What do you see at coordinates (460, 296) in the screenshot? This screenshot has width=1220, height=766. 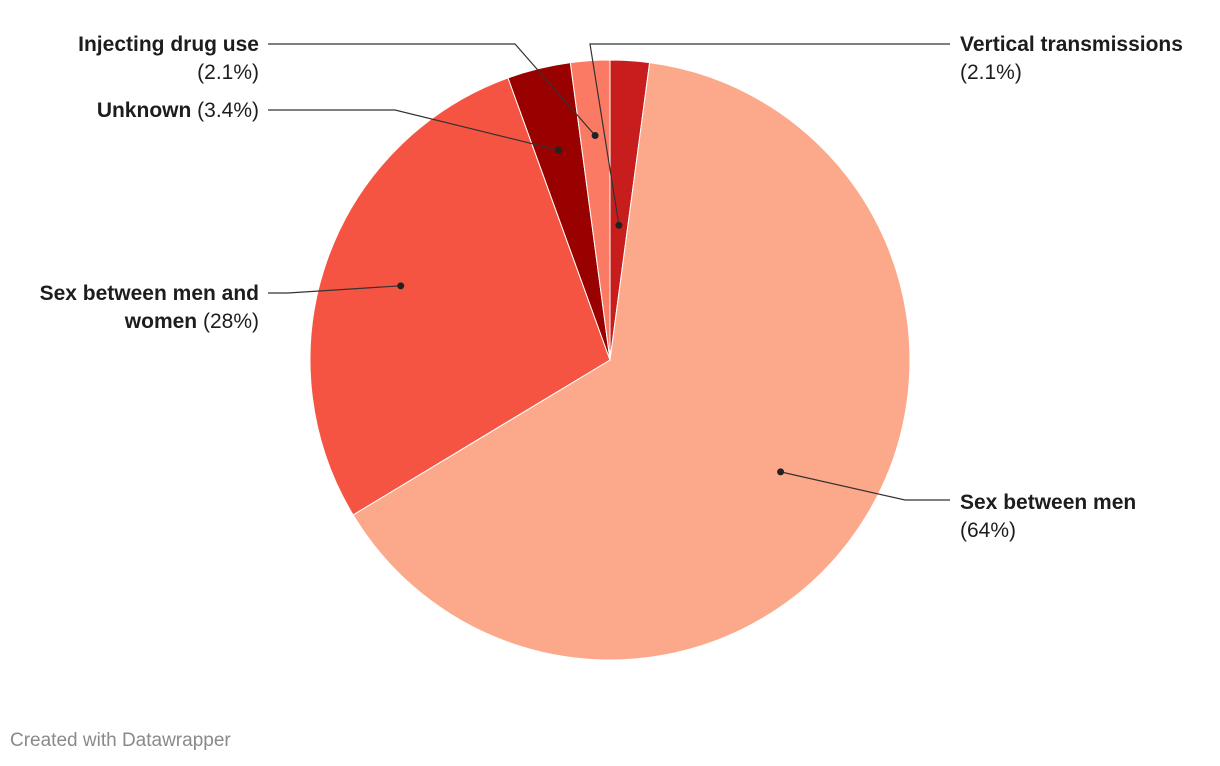 I see `pie-slice-sex-between-men-and-women` at bounding box center [460, 296].